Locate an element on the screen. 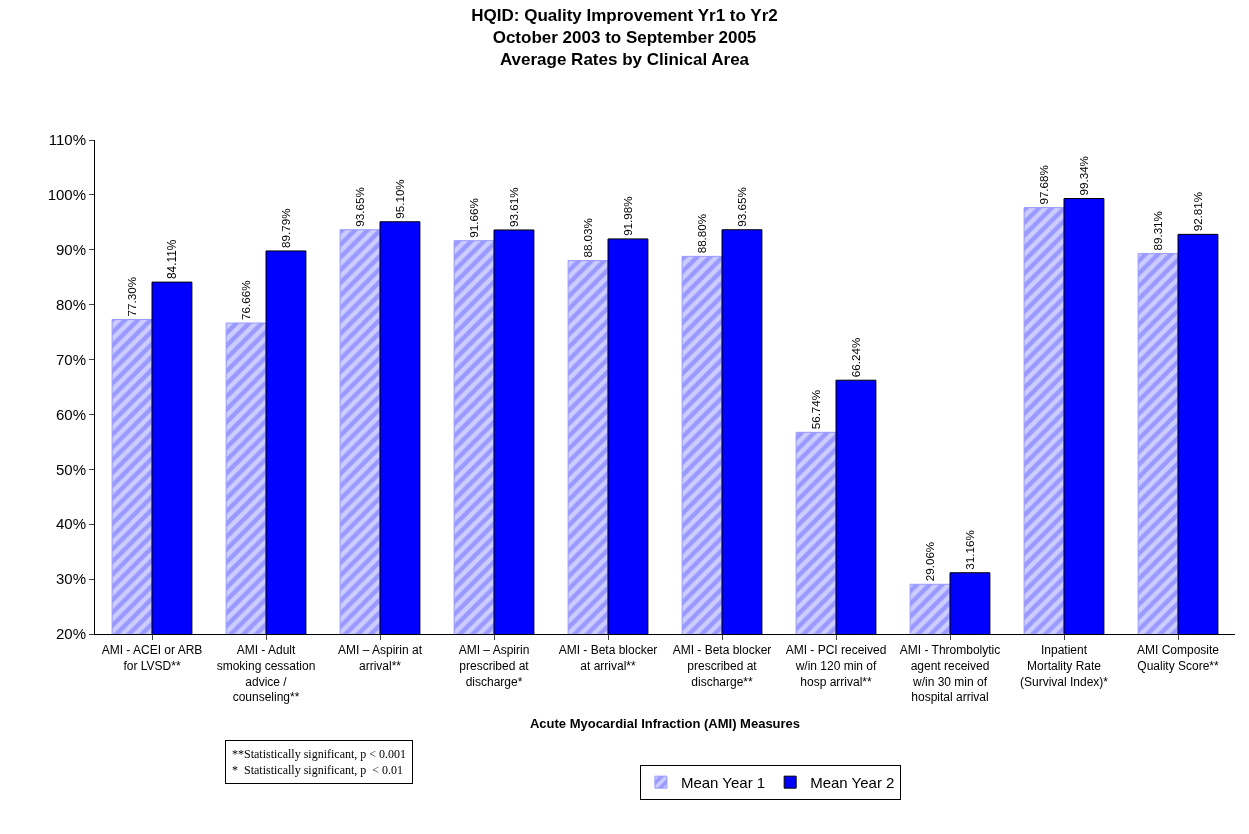 The image size is (1249, 834). x-tick-label: AMI – Aspirin prescribed at discharge* is located at coordinates (494, 666).